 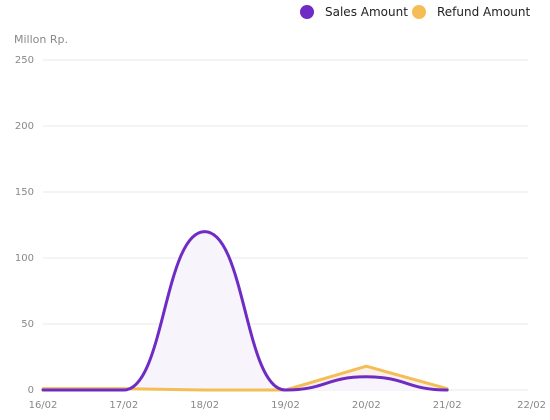 I want to click on y-tick-label: 150, so click(x=24, y=192).